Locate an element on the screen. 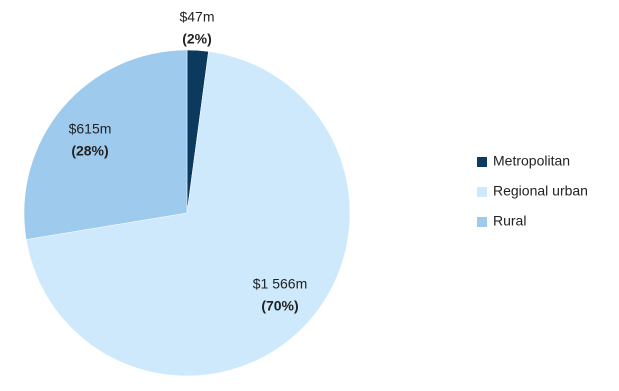 This screenshot has width=619, height=391. value-label: $47m is located at coordinates (196, 17).